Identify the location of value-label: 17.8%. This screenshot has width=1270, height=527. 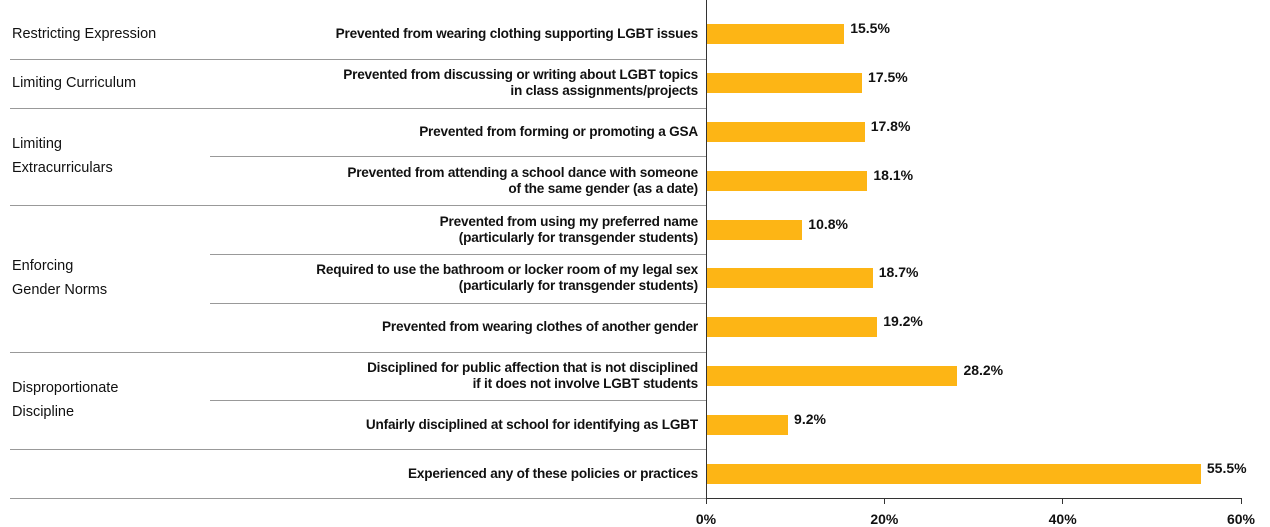
(890, 126).